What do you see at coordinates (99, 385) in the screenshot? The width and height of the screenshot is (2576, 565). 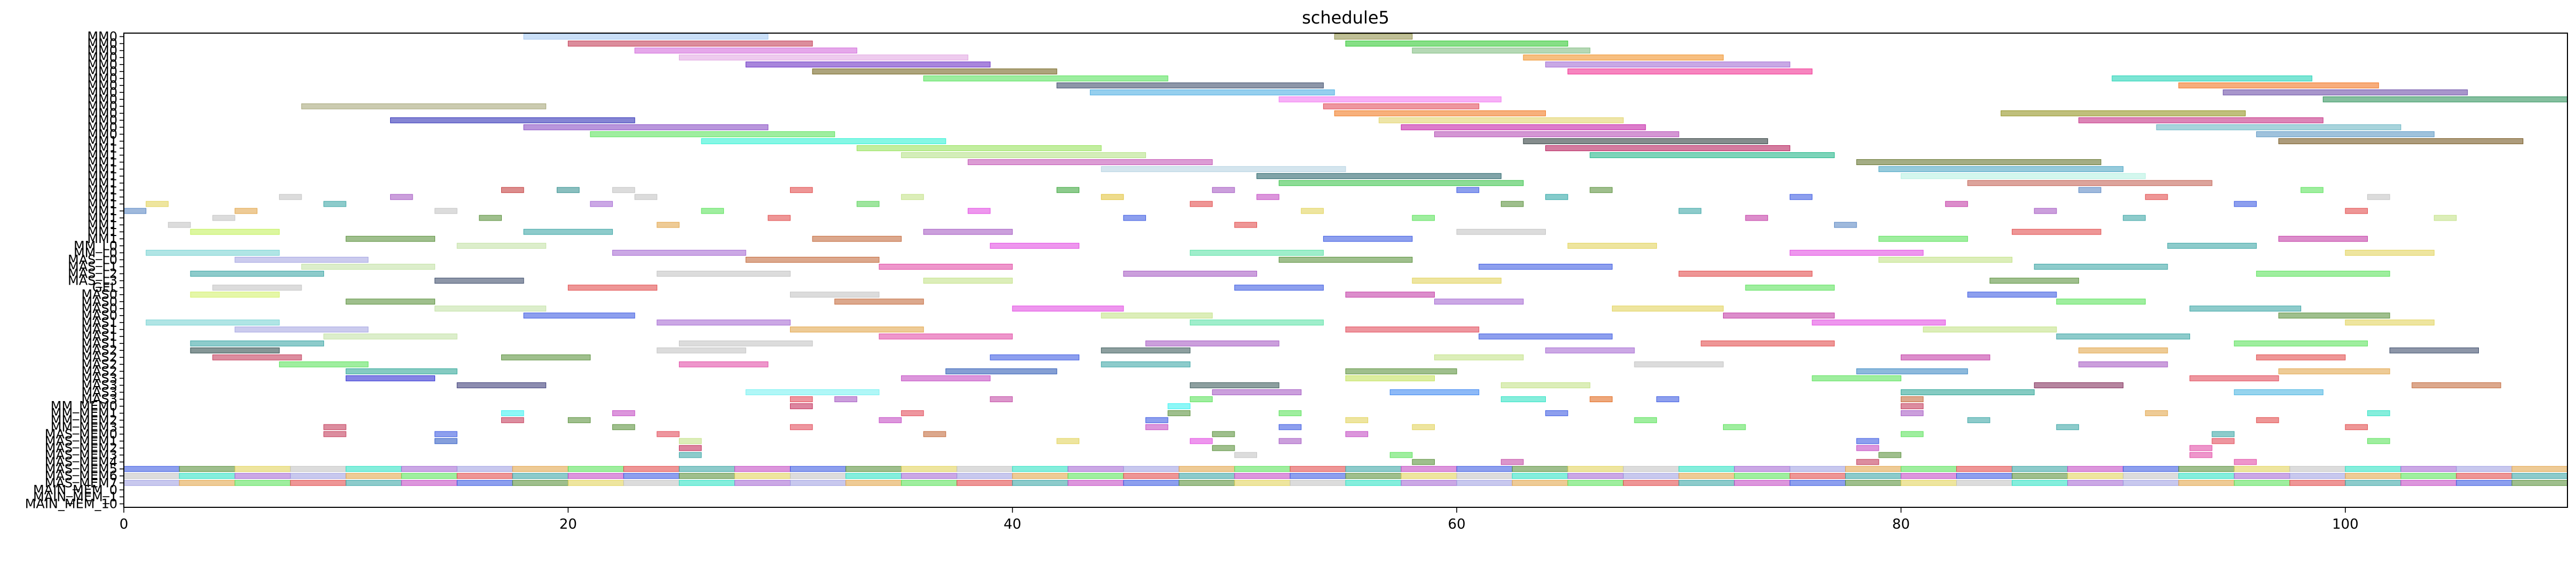 I see `y-tick-label: MAS3` at bounding box center [99, 385].